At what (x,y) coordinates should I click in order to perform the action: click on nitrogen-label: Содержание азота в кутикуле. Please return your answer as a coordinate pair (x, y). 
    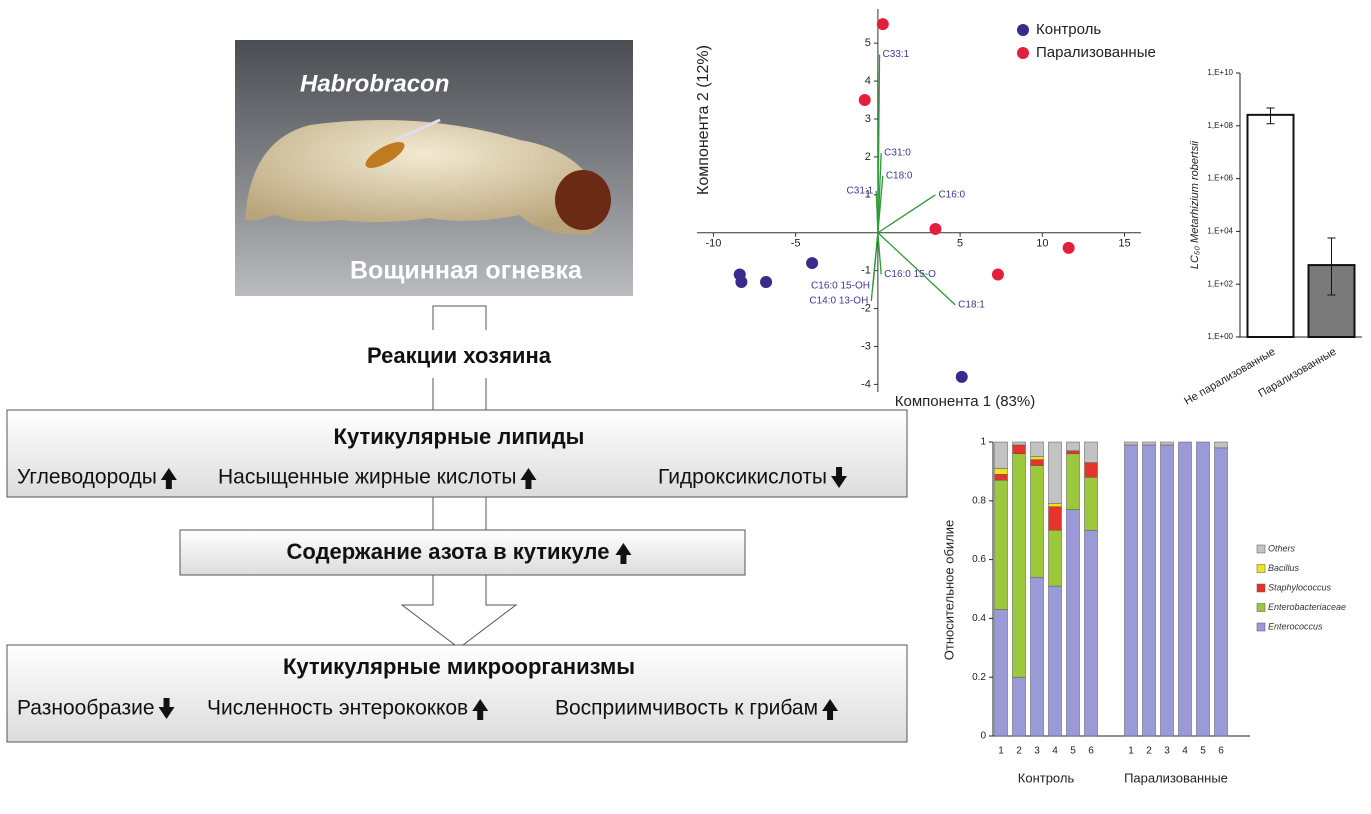
    Looking at the image, I should click on (448, 551).